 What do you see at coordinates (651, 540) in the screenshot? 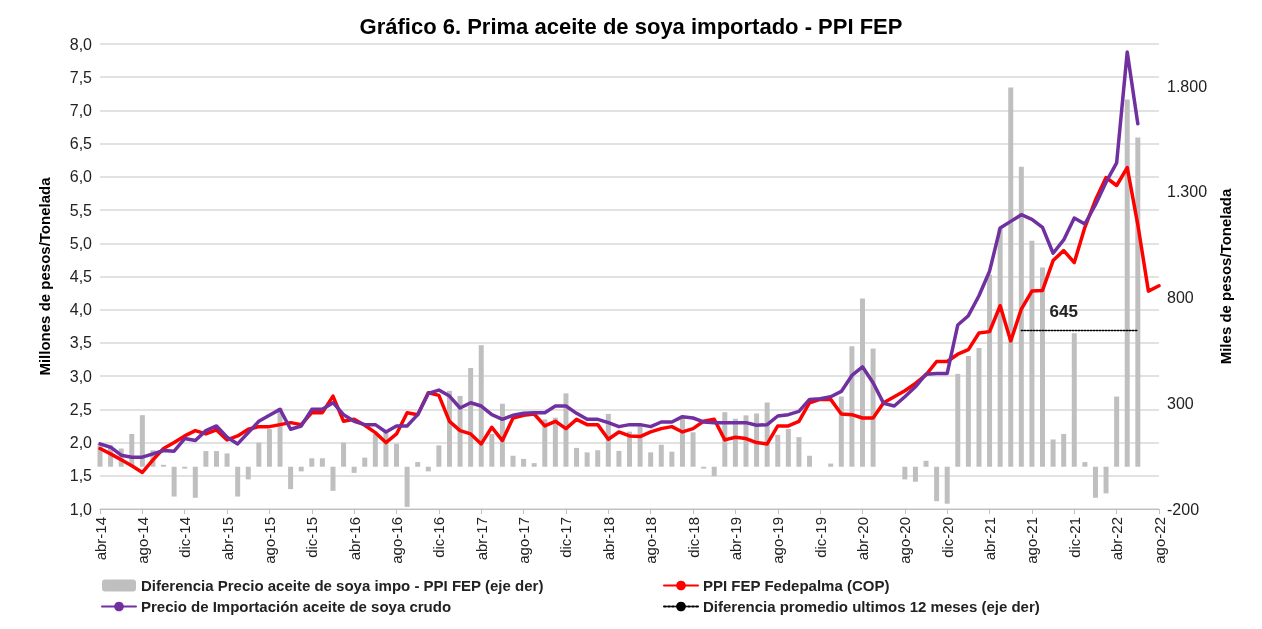
I see `x-tick-label: ago-18` at bounding box center [651, 540].